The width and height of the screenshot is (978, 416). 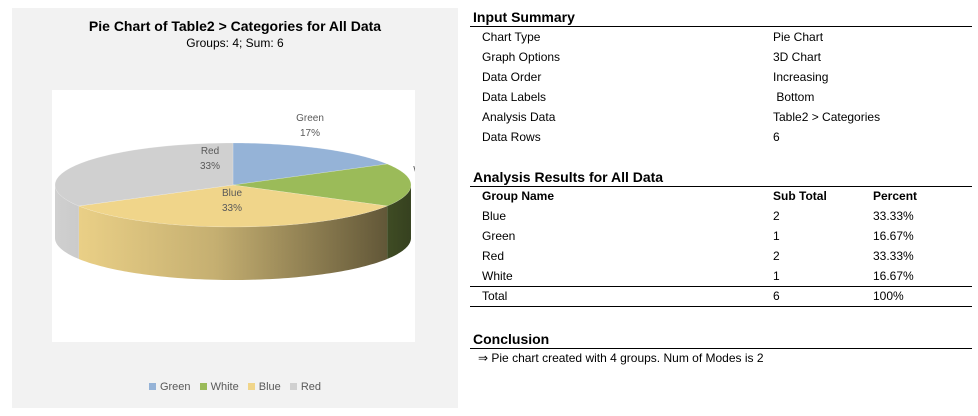 I want to click on legend-swatch-red, so click(x=293, y=386).